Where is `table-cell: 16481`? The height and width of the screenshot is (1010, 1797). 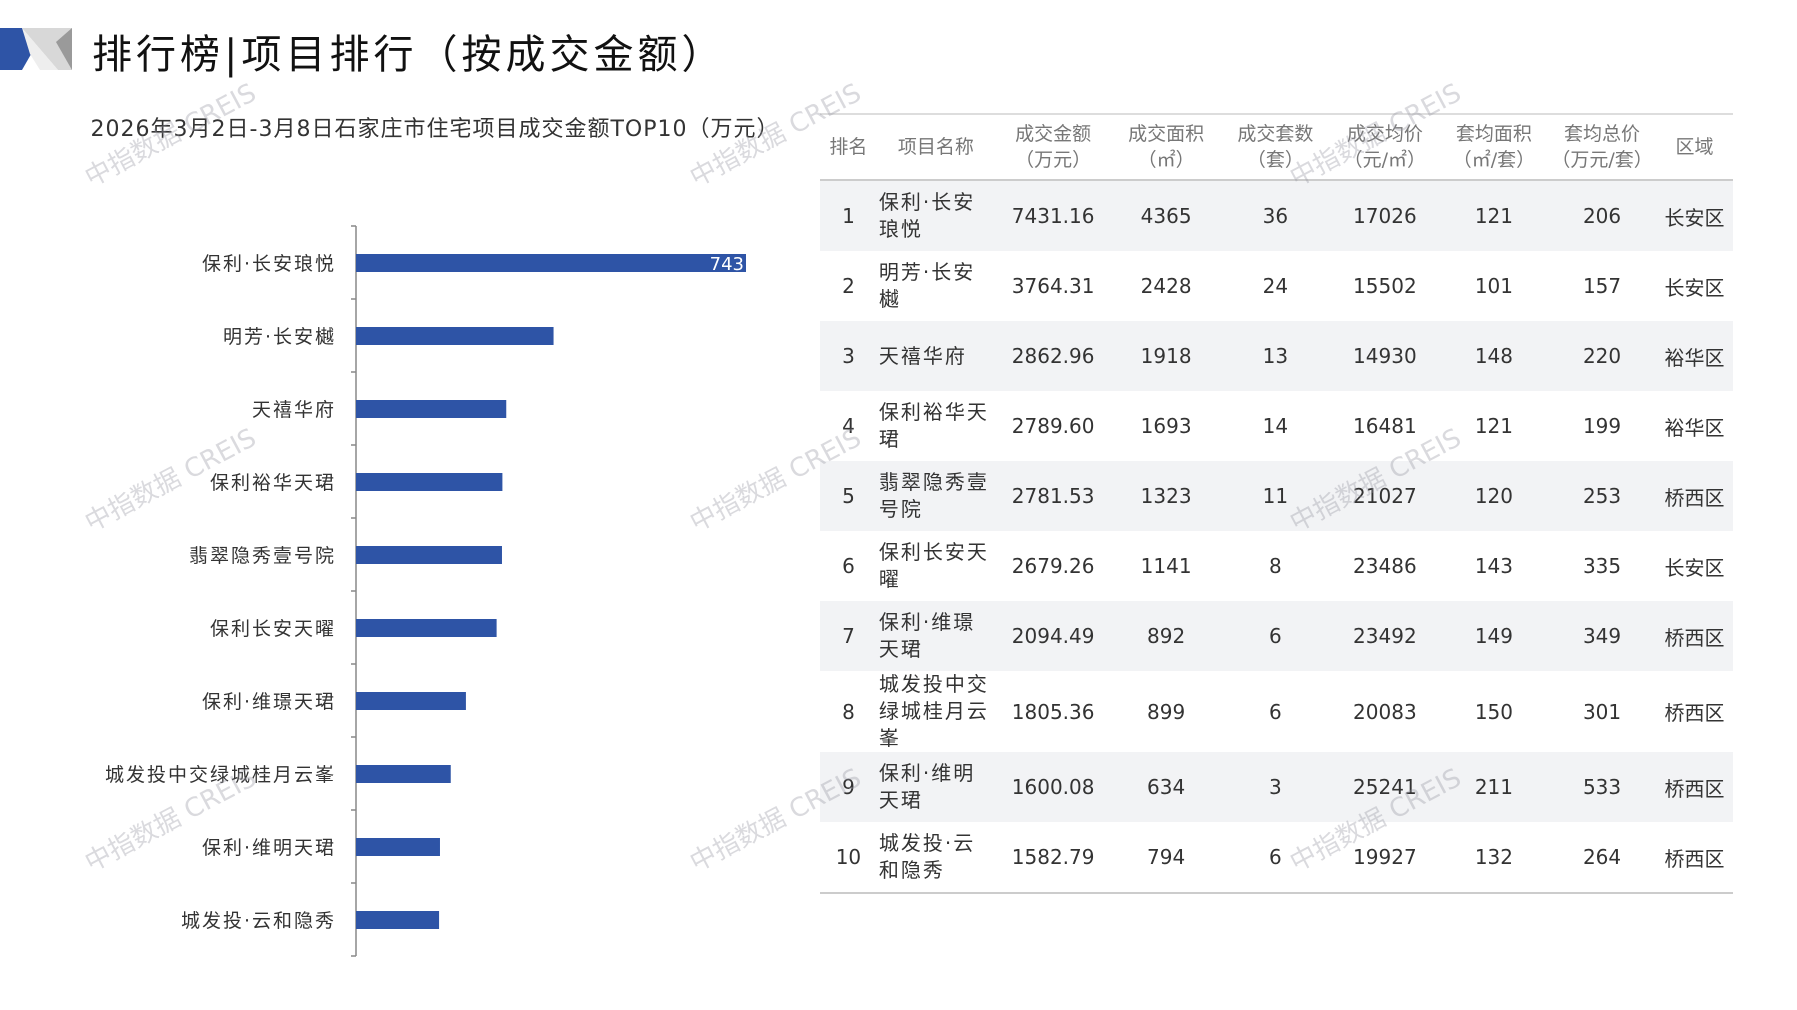
table-cell: 16481 is located at coordinates (1385, 426).